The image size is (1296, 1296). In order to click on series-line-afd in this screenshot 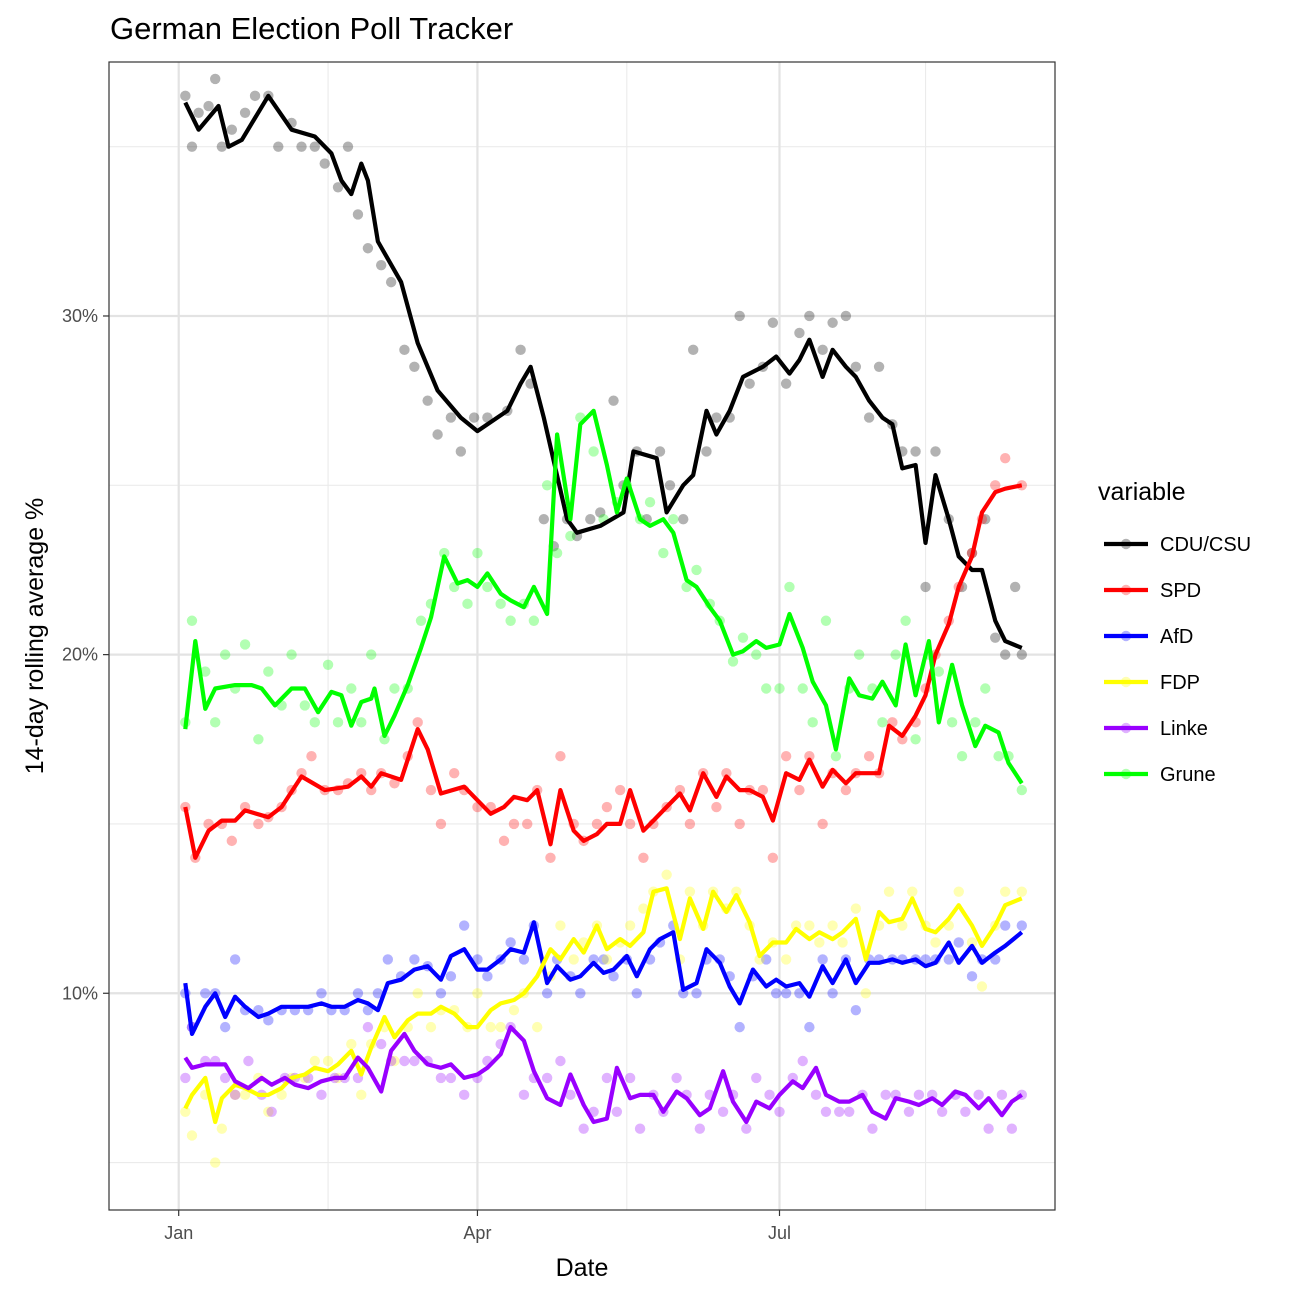, I will do `click(603, 978)`.